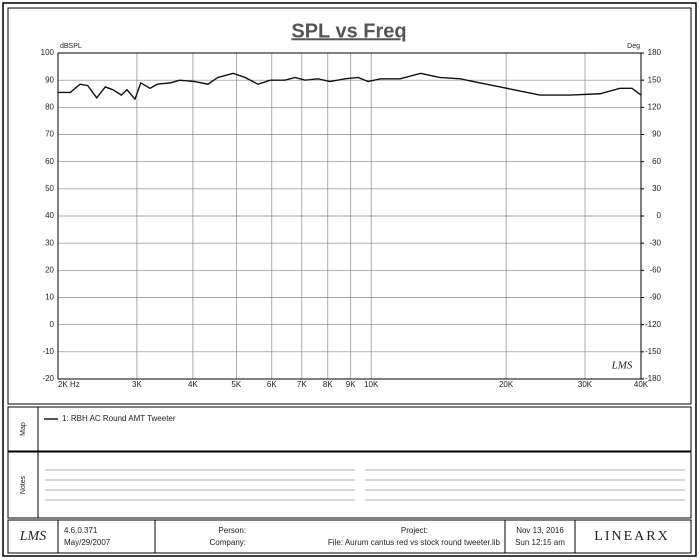 The width and height of the screenshot is (700, 560). What do you see at coordinates (69, 384) in the screenshot?
I see `x-tick-label: 2K Hz` at bounding box center [69, 384].